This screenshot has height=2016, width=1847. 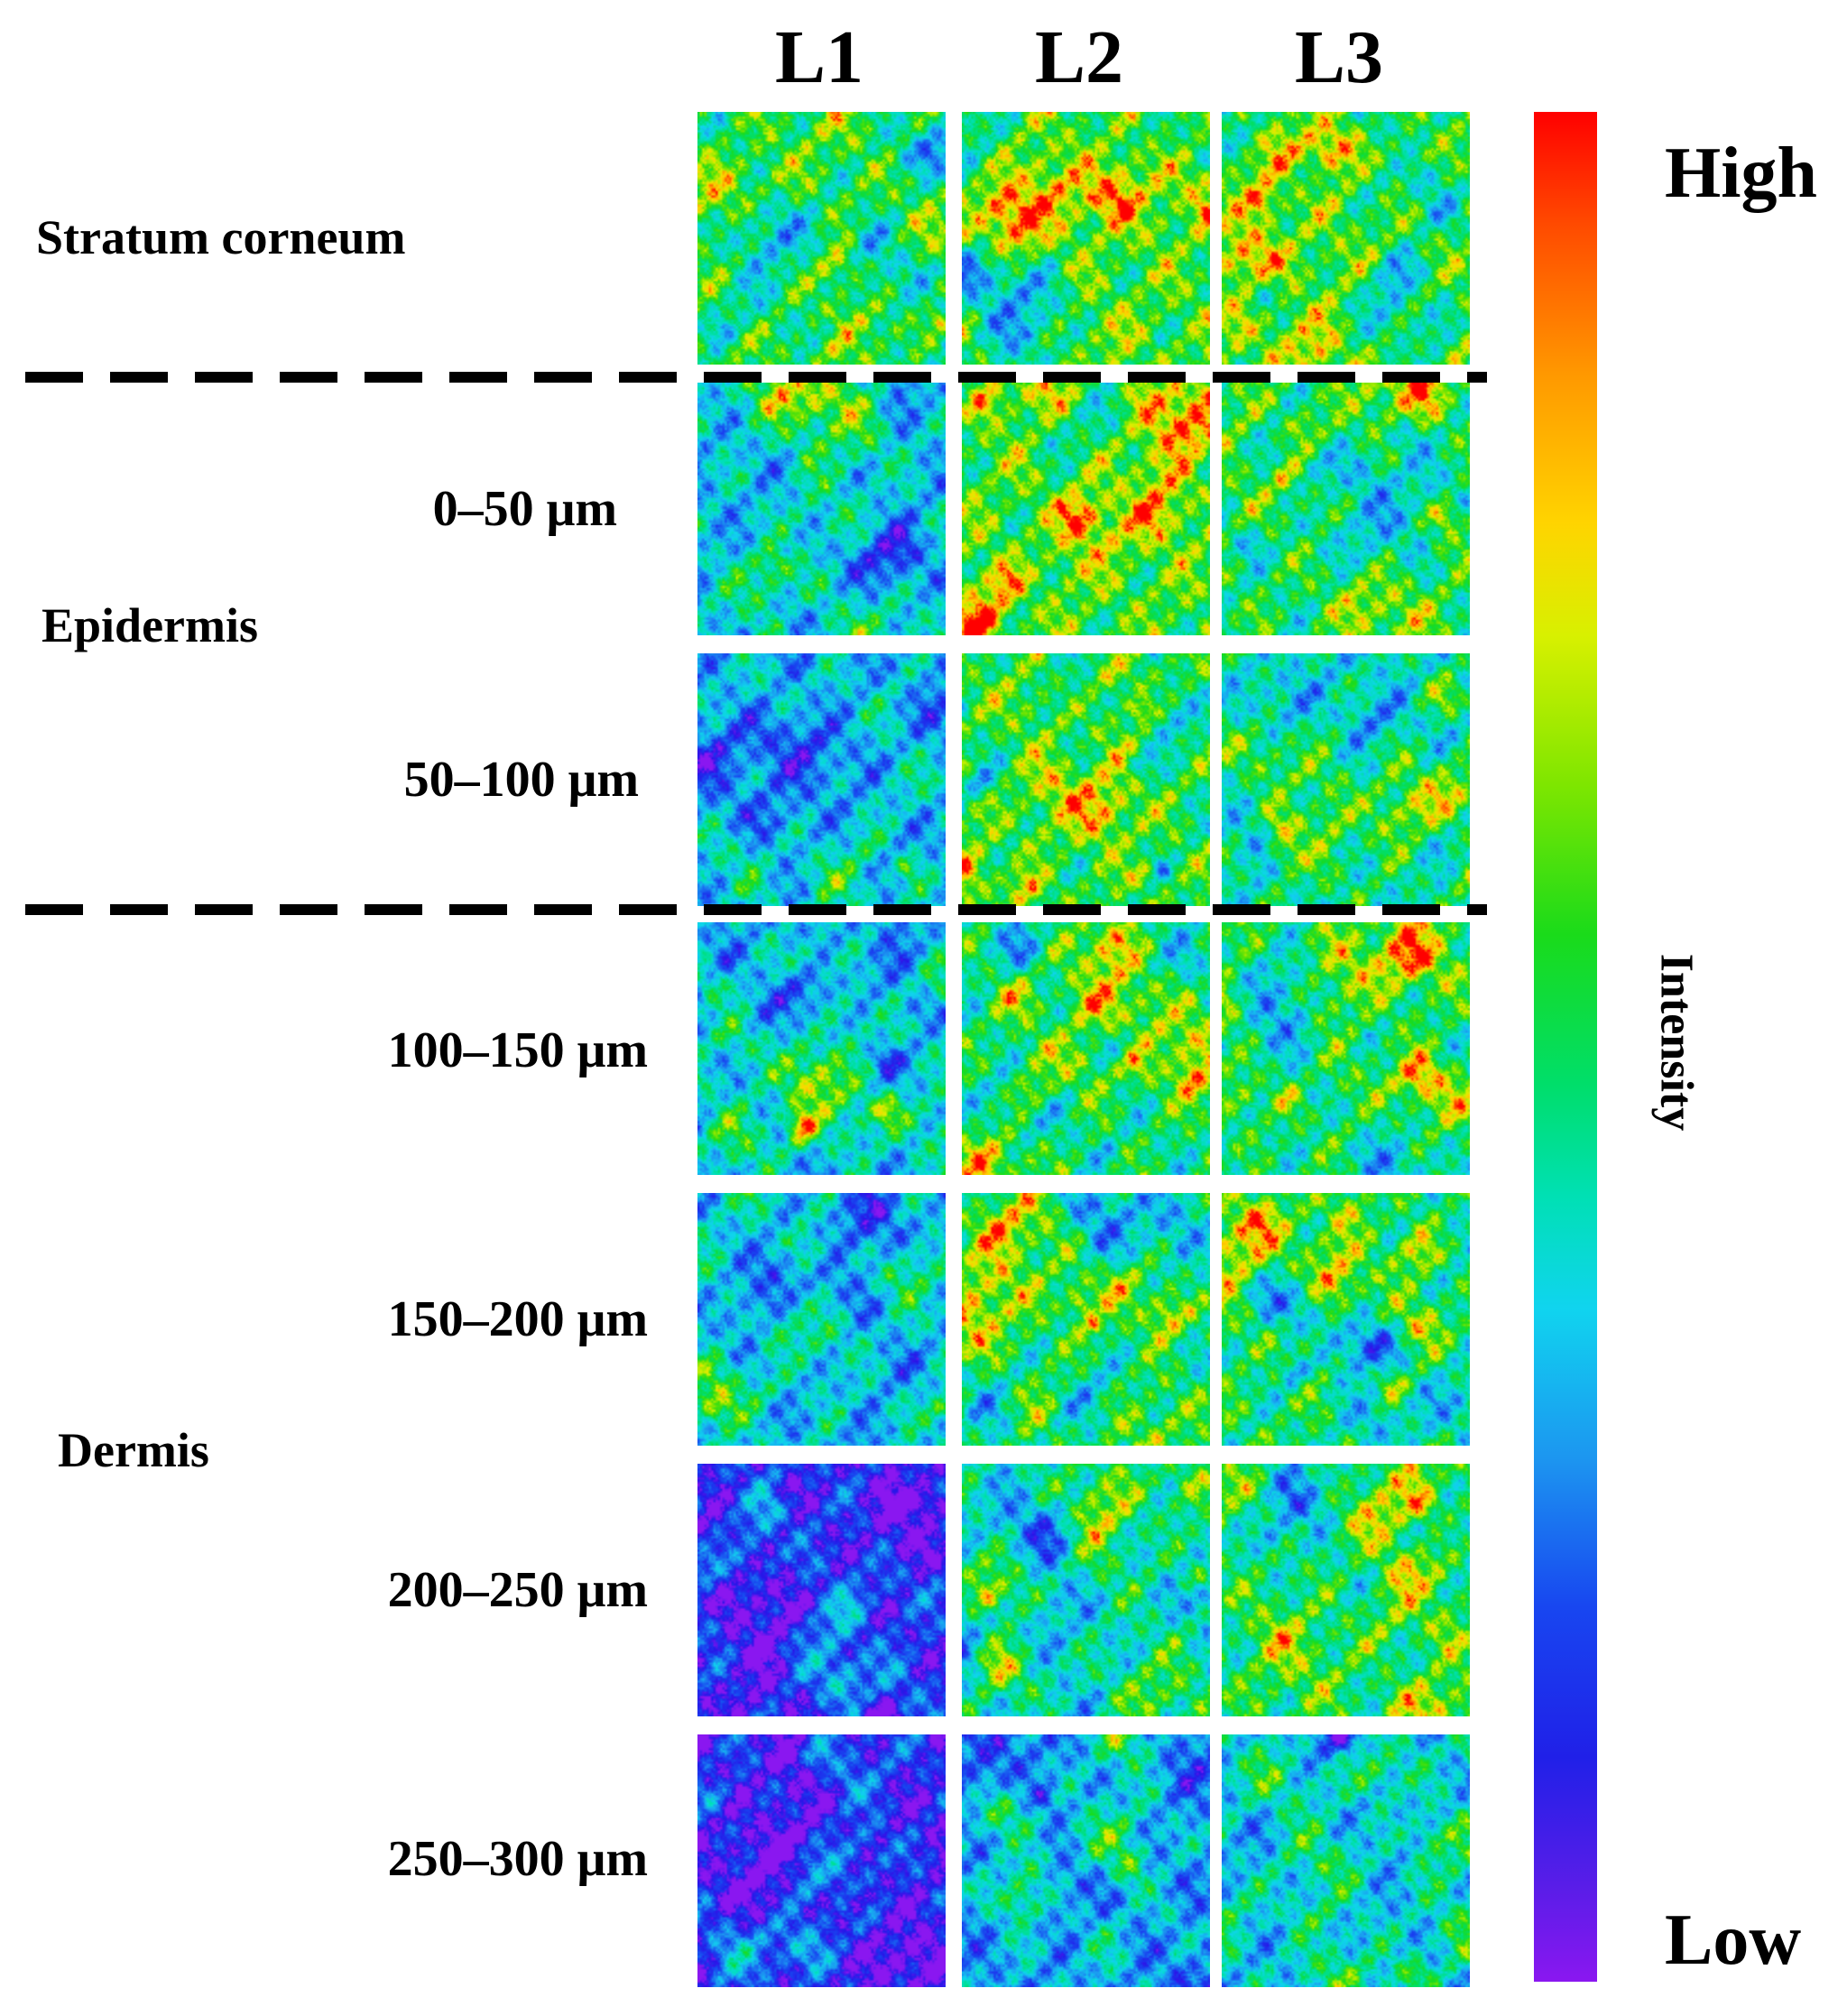 I want to click on heatmap-tile-100-150-l1, so click(x=821, y=1049).